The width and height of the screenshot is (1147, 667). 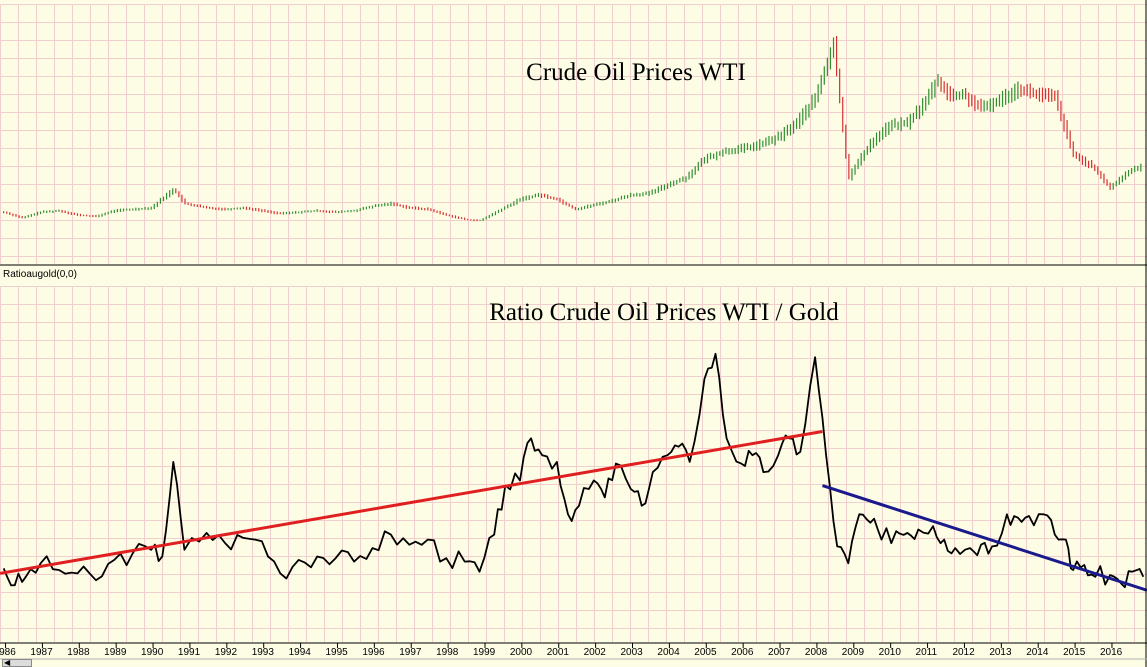 I want to click on top-chart-title: Crude Oil Prices WTI, so click(x=636, y=72).